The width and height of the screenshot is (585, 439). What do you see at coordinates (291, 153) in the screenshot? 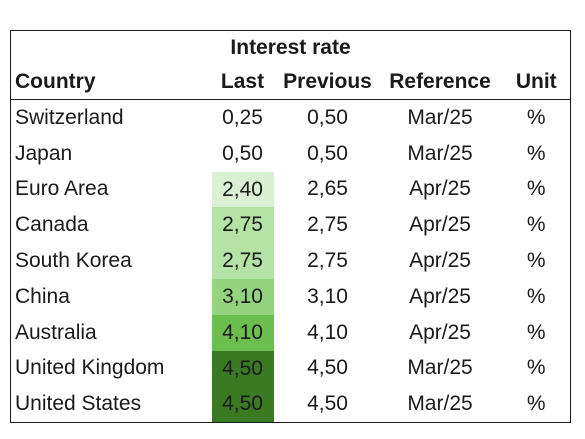
I see `table-row: Japan 0,50 0,50 Mar/25 %` at bounding box center [291, 153].